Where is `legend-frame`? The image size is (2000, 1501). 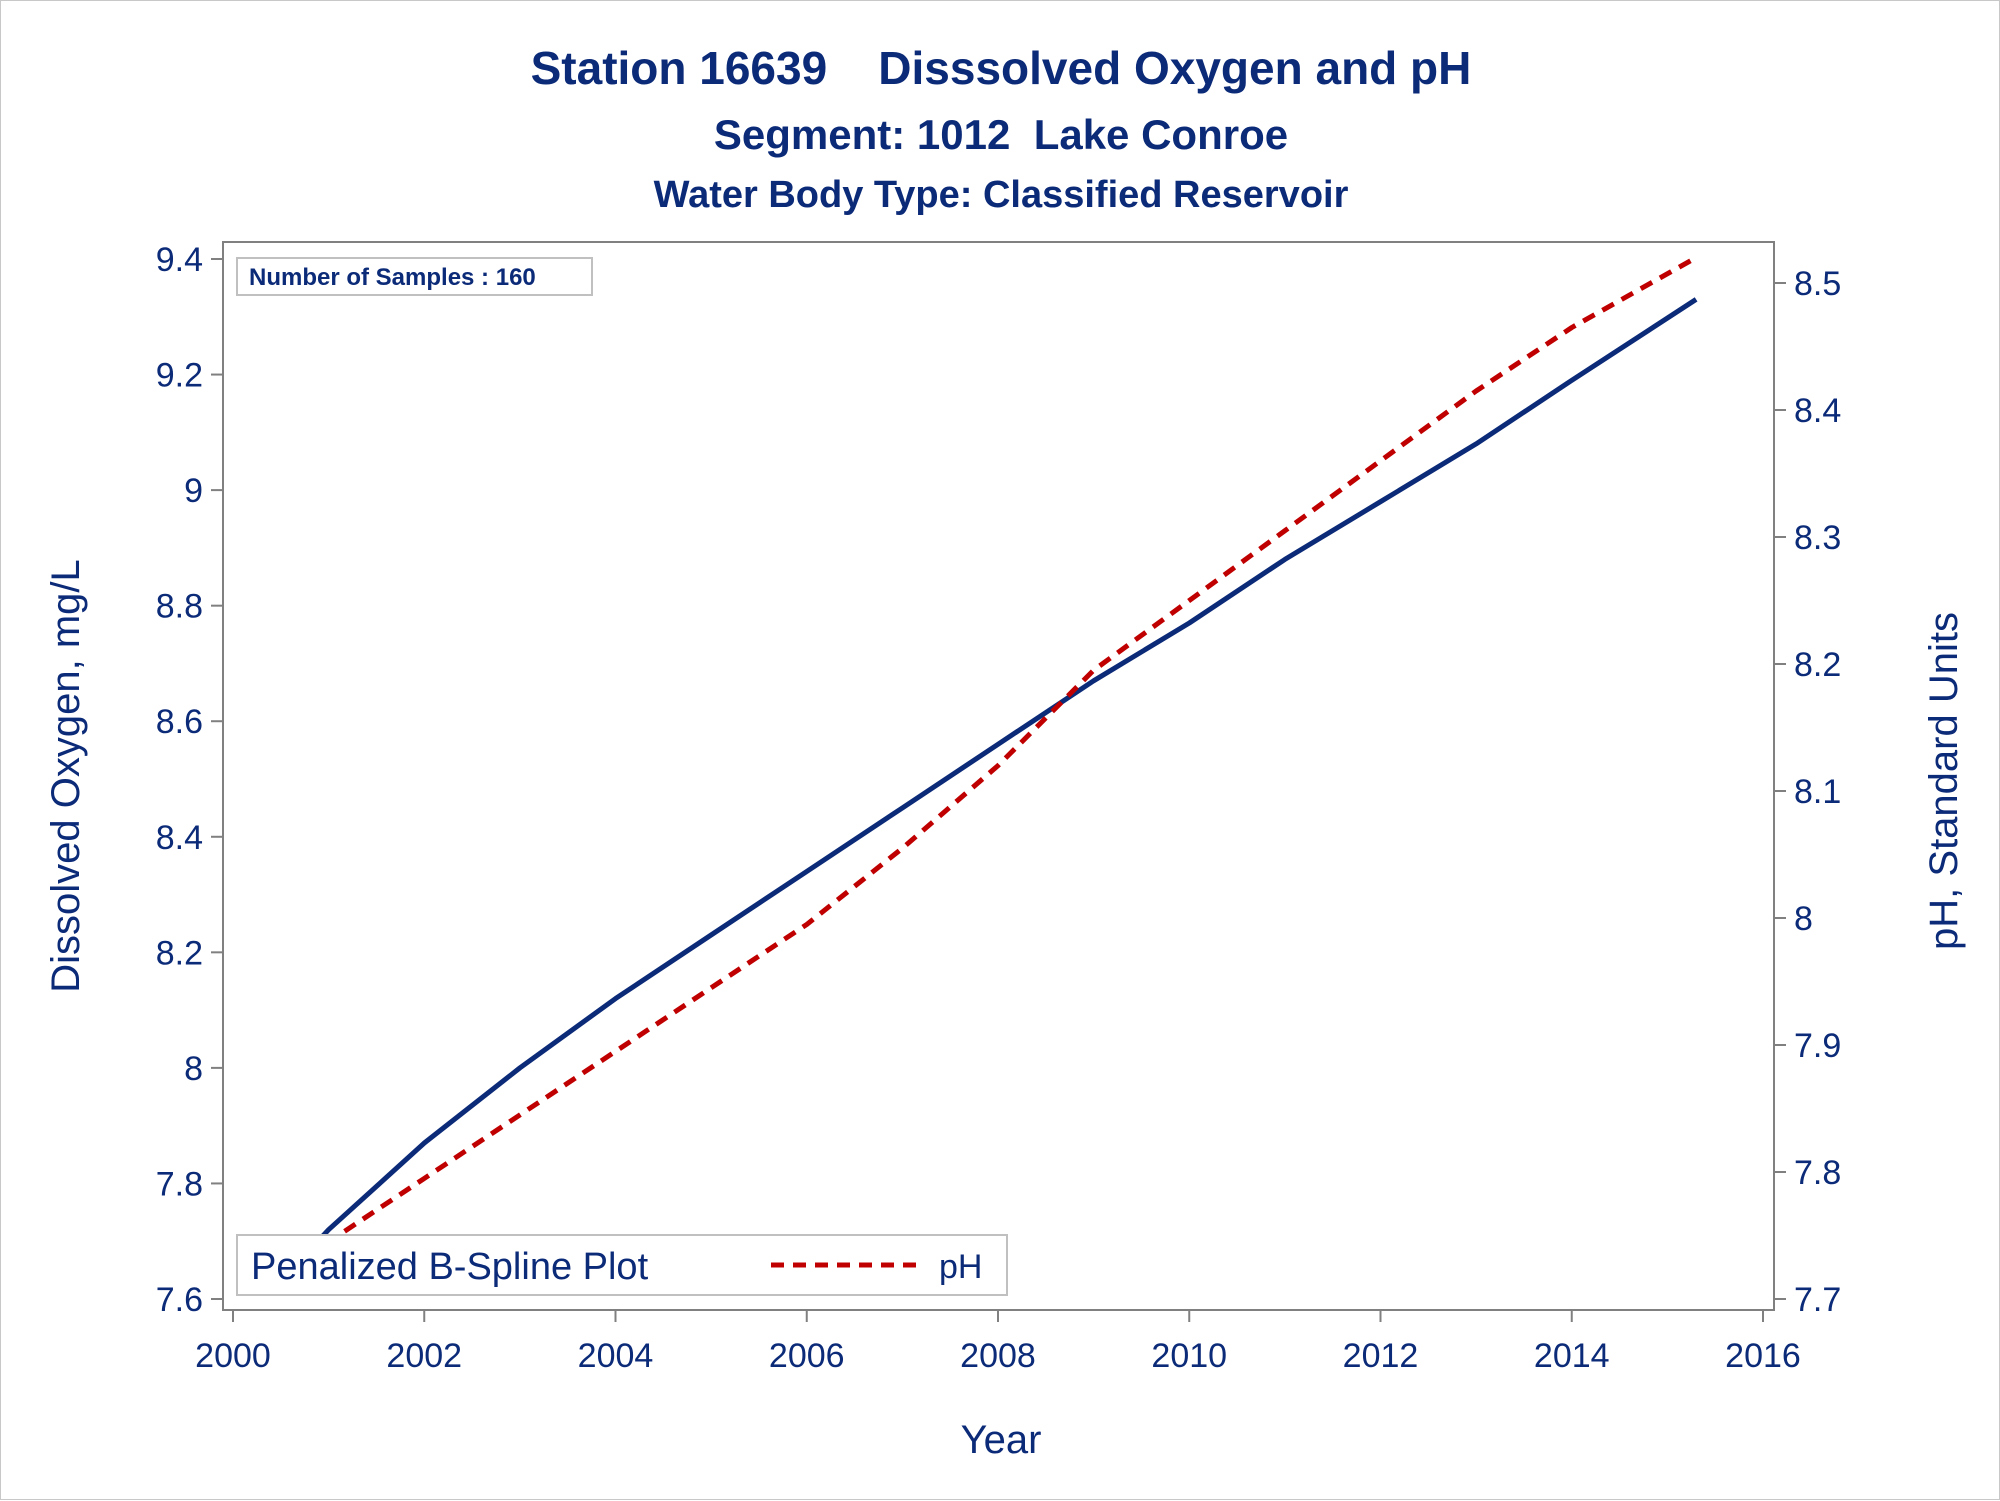
legend-frame is located at coordinates (622, 1265).